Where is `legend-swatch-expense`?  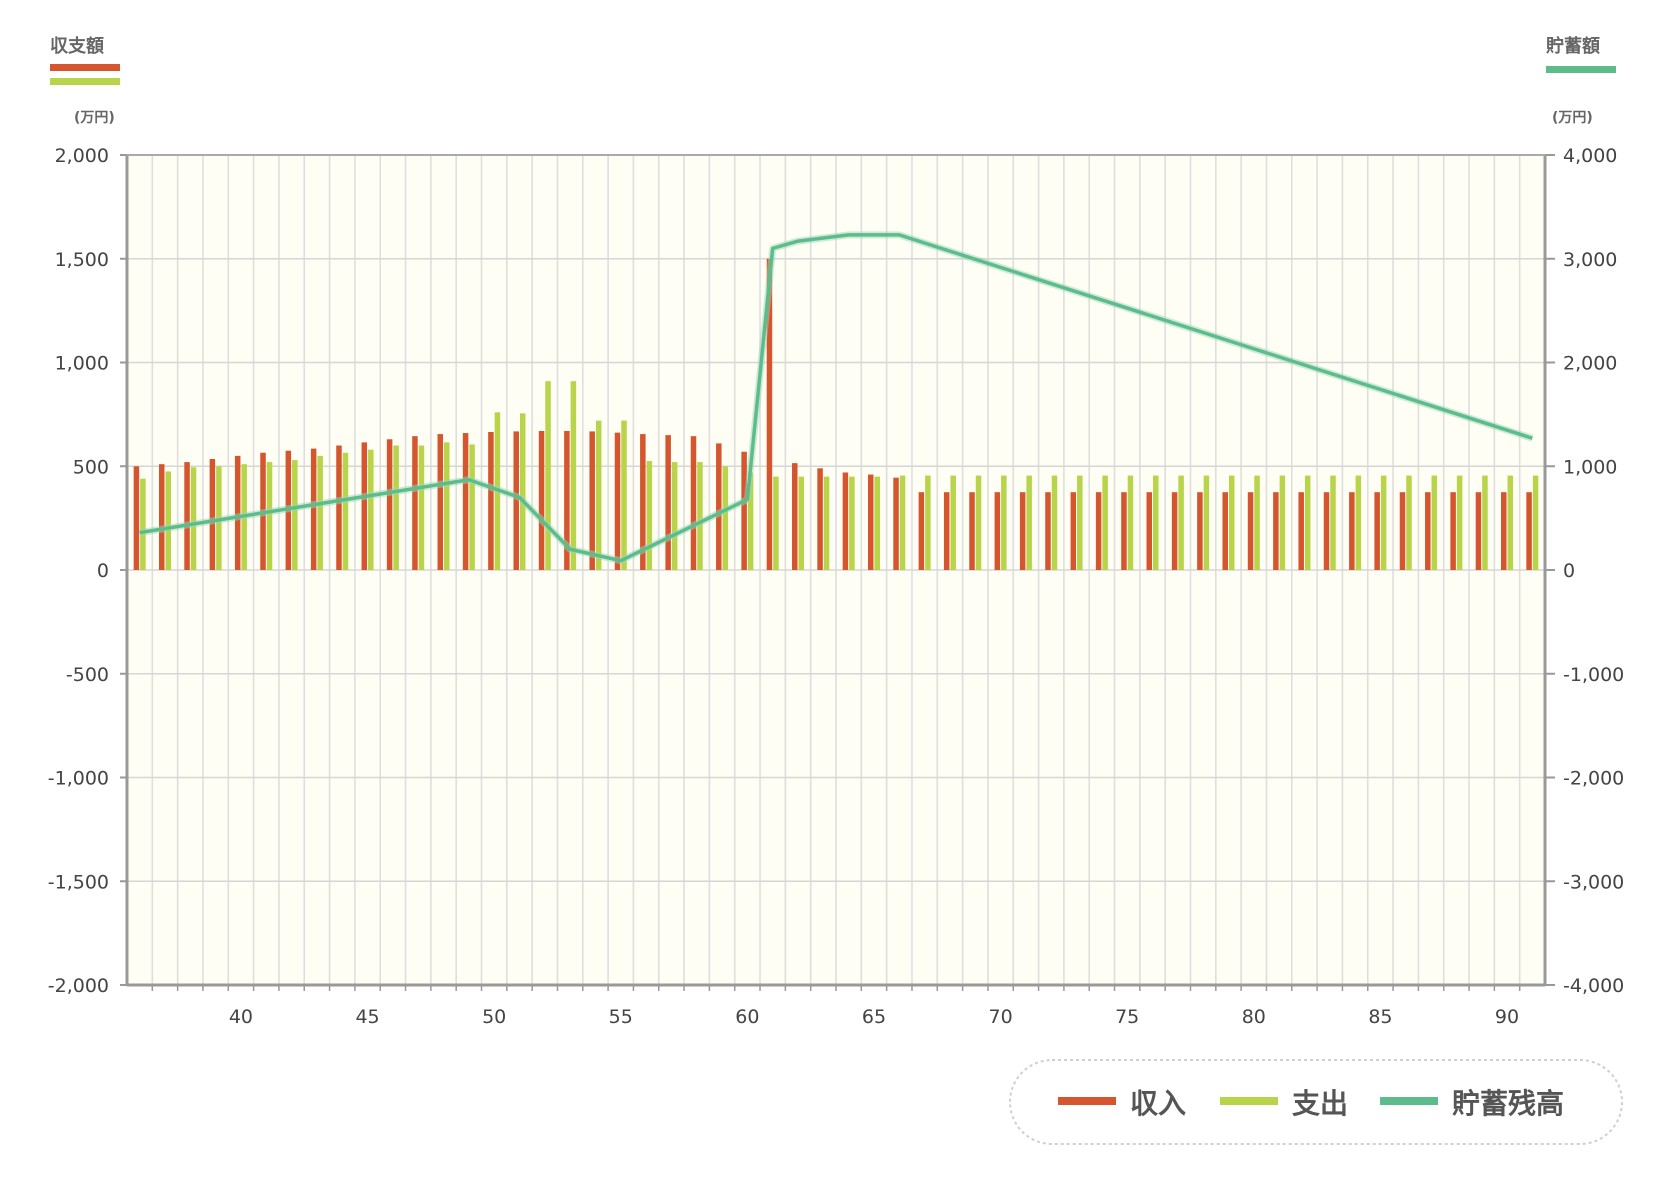
legend-swatch-expense is located at coordinates (1249, 1101).